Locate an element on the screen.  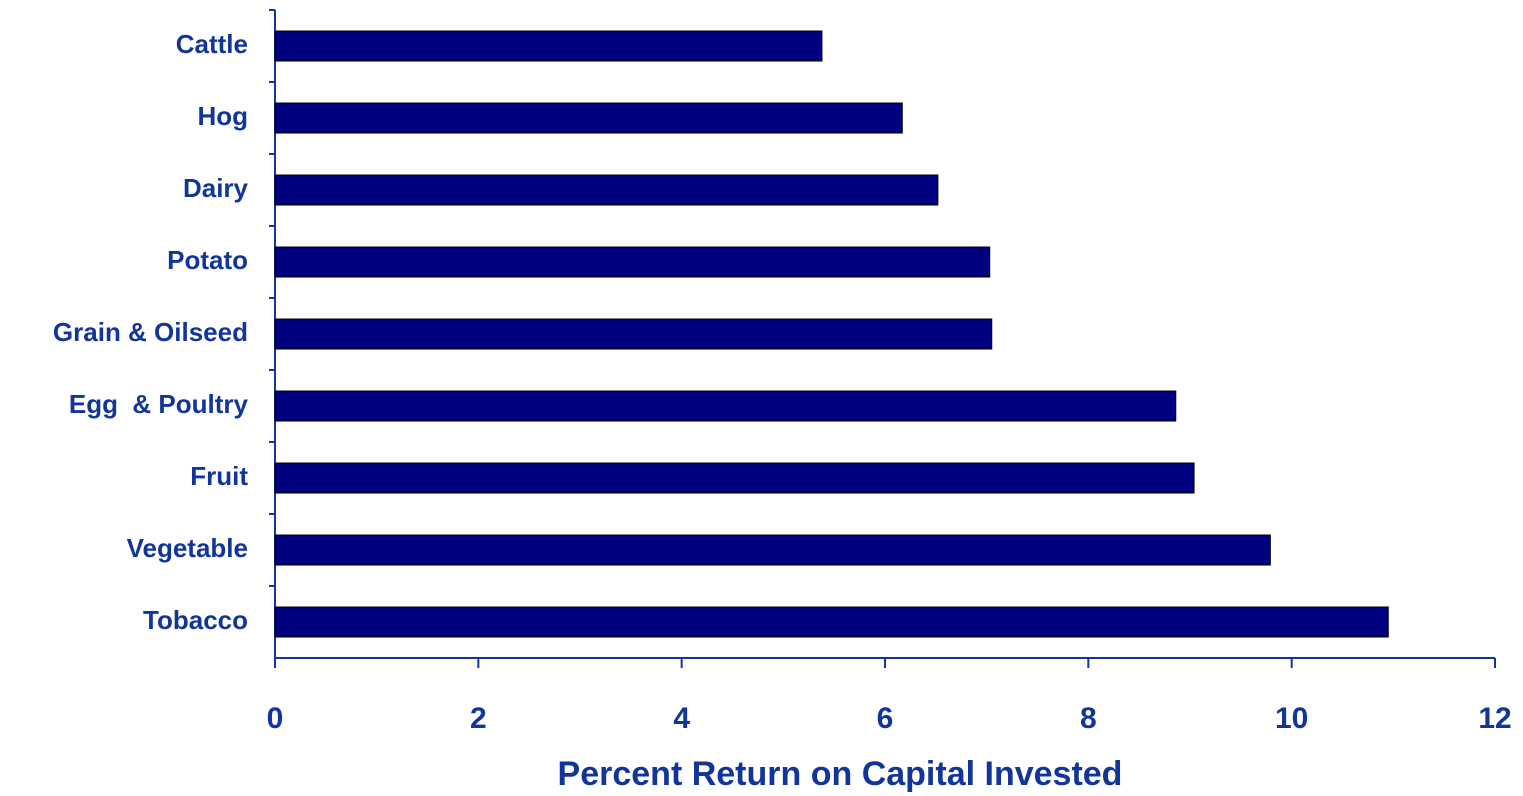
y-tick-label: Tobacco is located at coordinates (195, 620).